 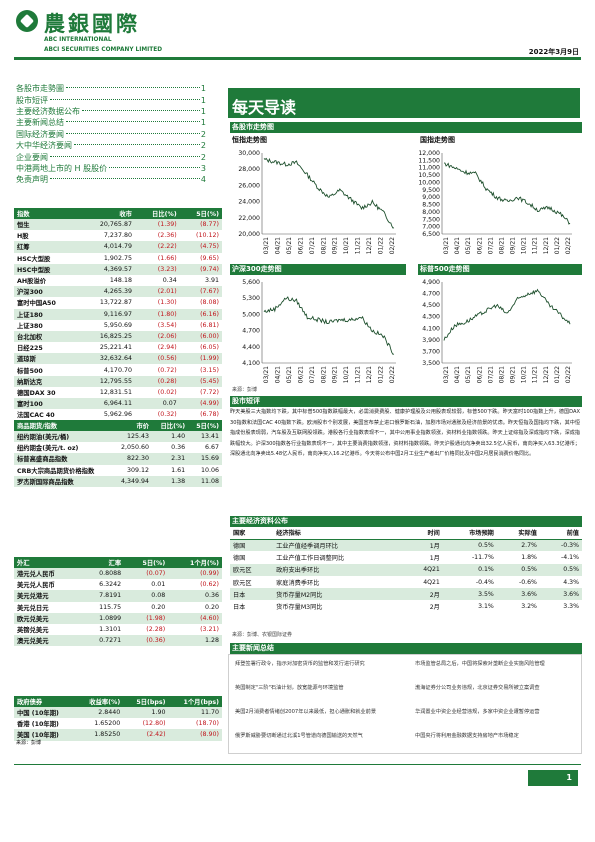 What do you see at coordinates (205, 425) in the screenshot?
I see `column-header: 5日(%)` at bounding box center [205, 425].